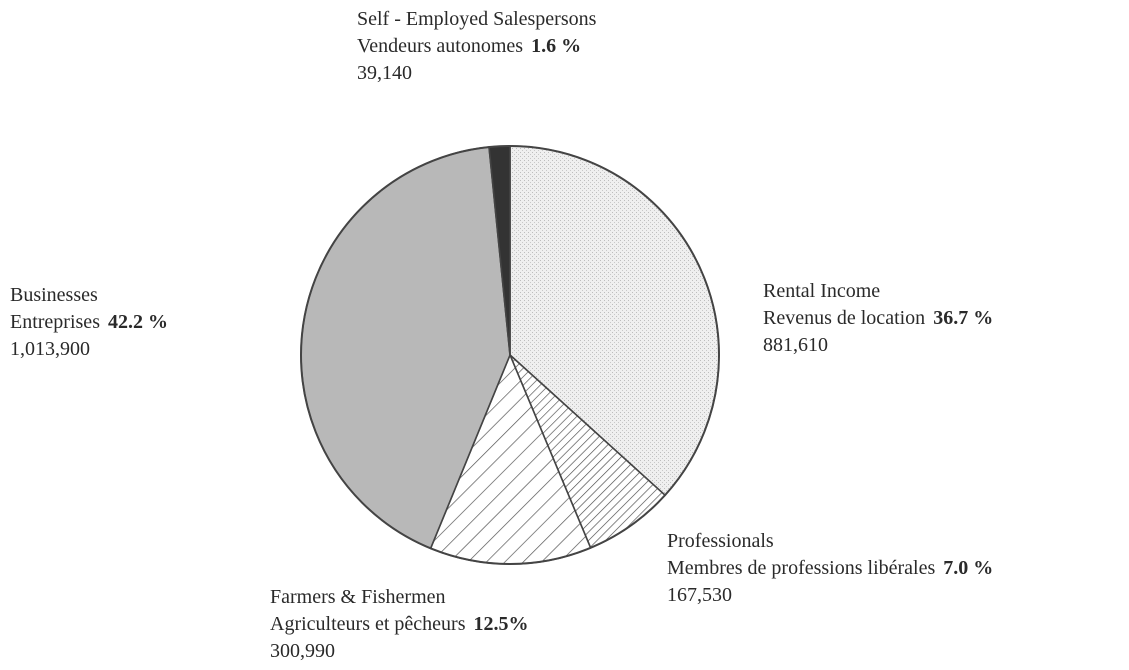 Image resolution: width=1129 pixels, height=670 pixels. I want to click on label-en: Businesses, so click(54, 295).